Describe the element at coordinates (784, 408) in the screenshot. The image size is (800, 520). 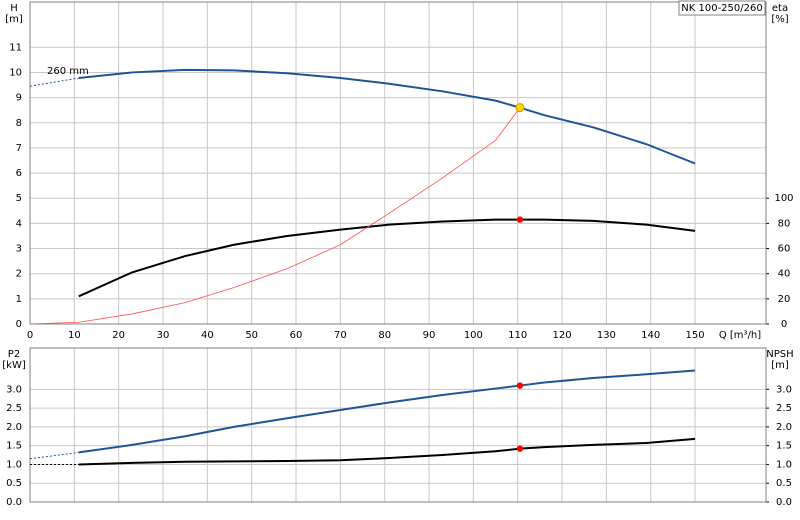
I see `y2-tick-label: 2.5` at that location.